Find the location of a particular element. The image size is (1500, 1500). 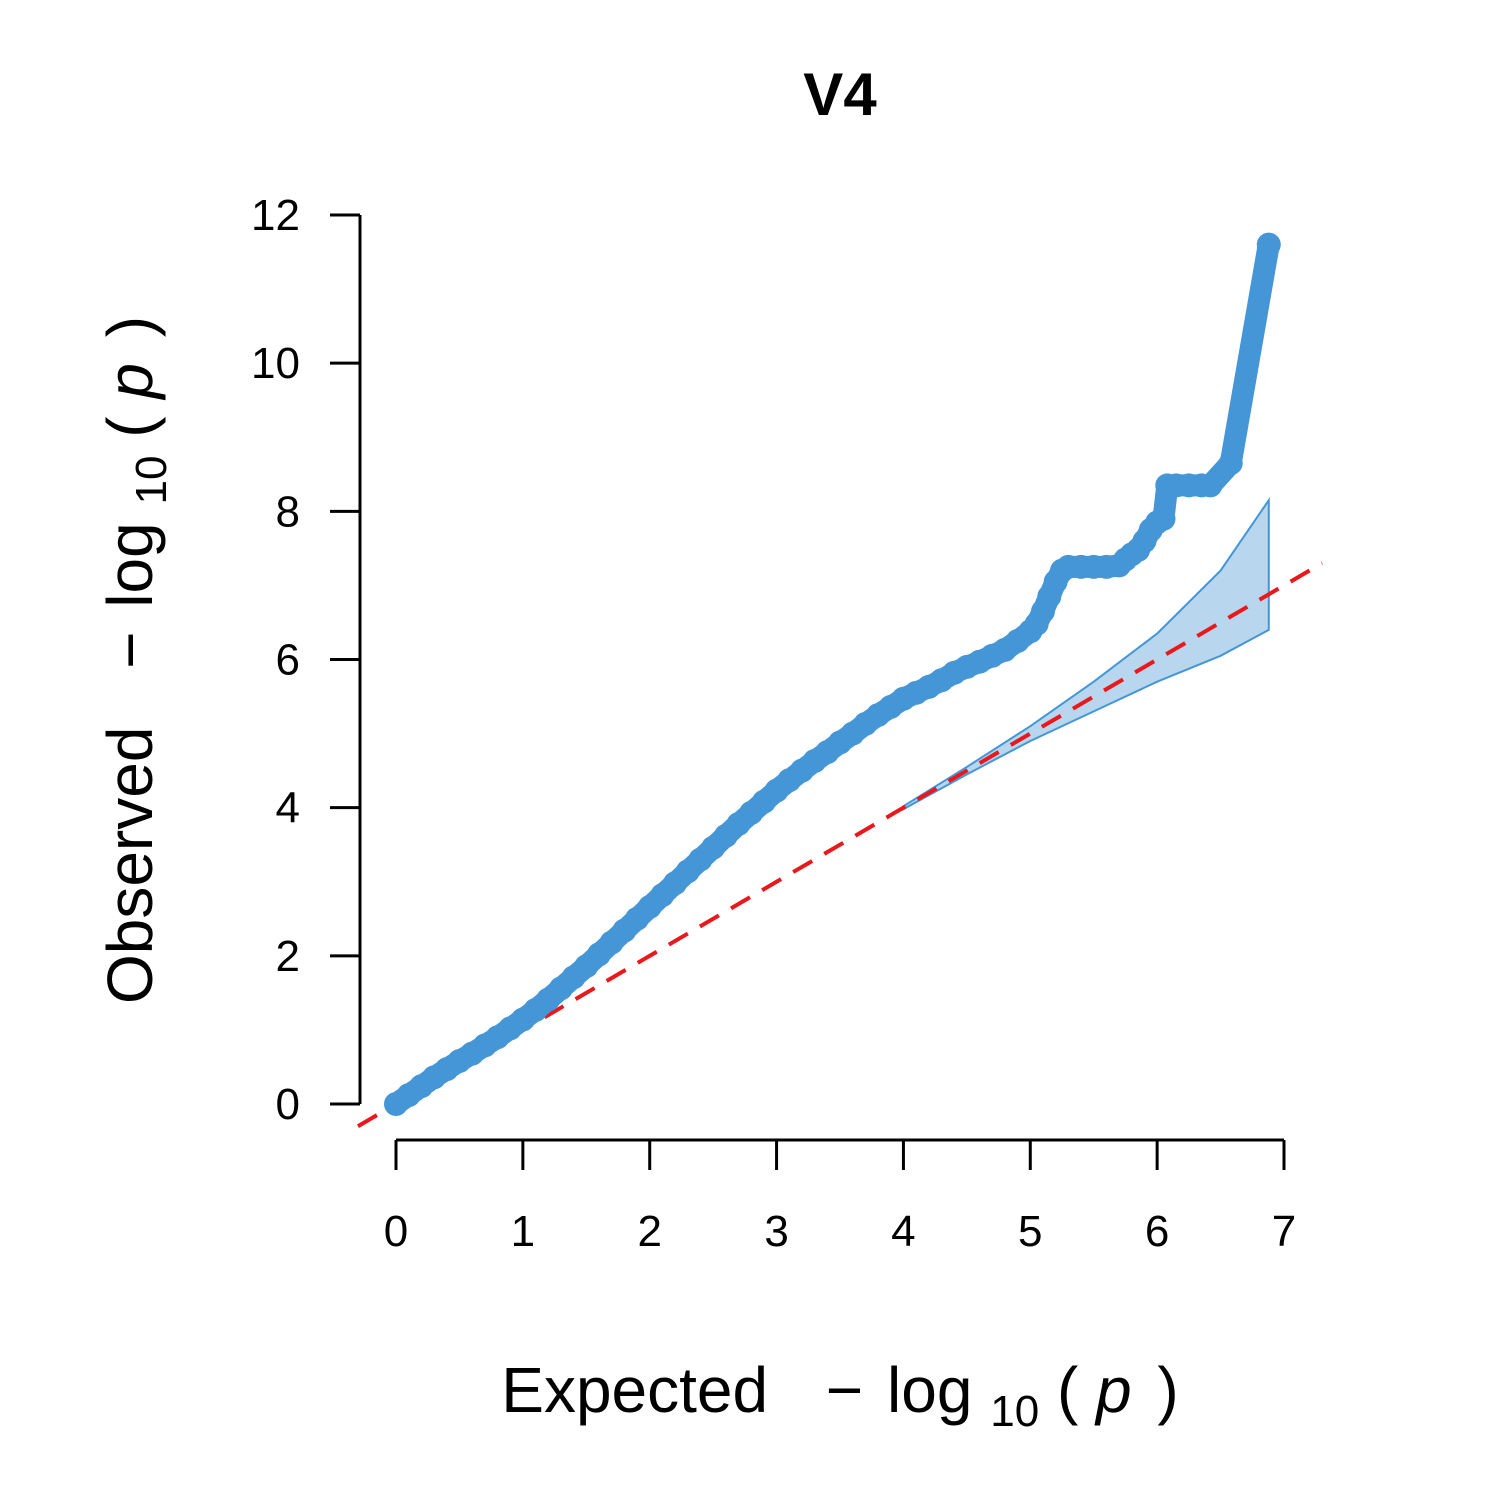

x-axis-title-prefix: Expected is located at coordinates (634, 1390).